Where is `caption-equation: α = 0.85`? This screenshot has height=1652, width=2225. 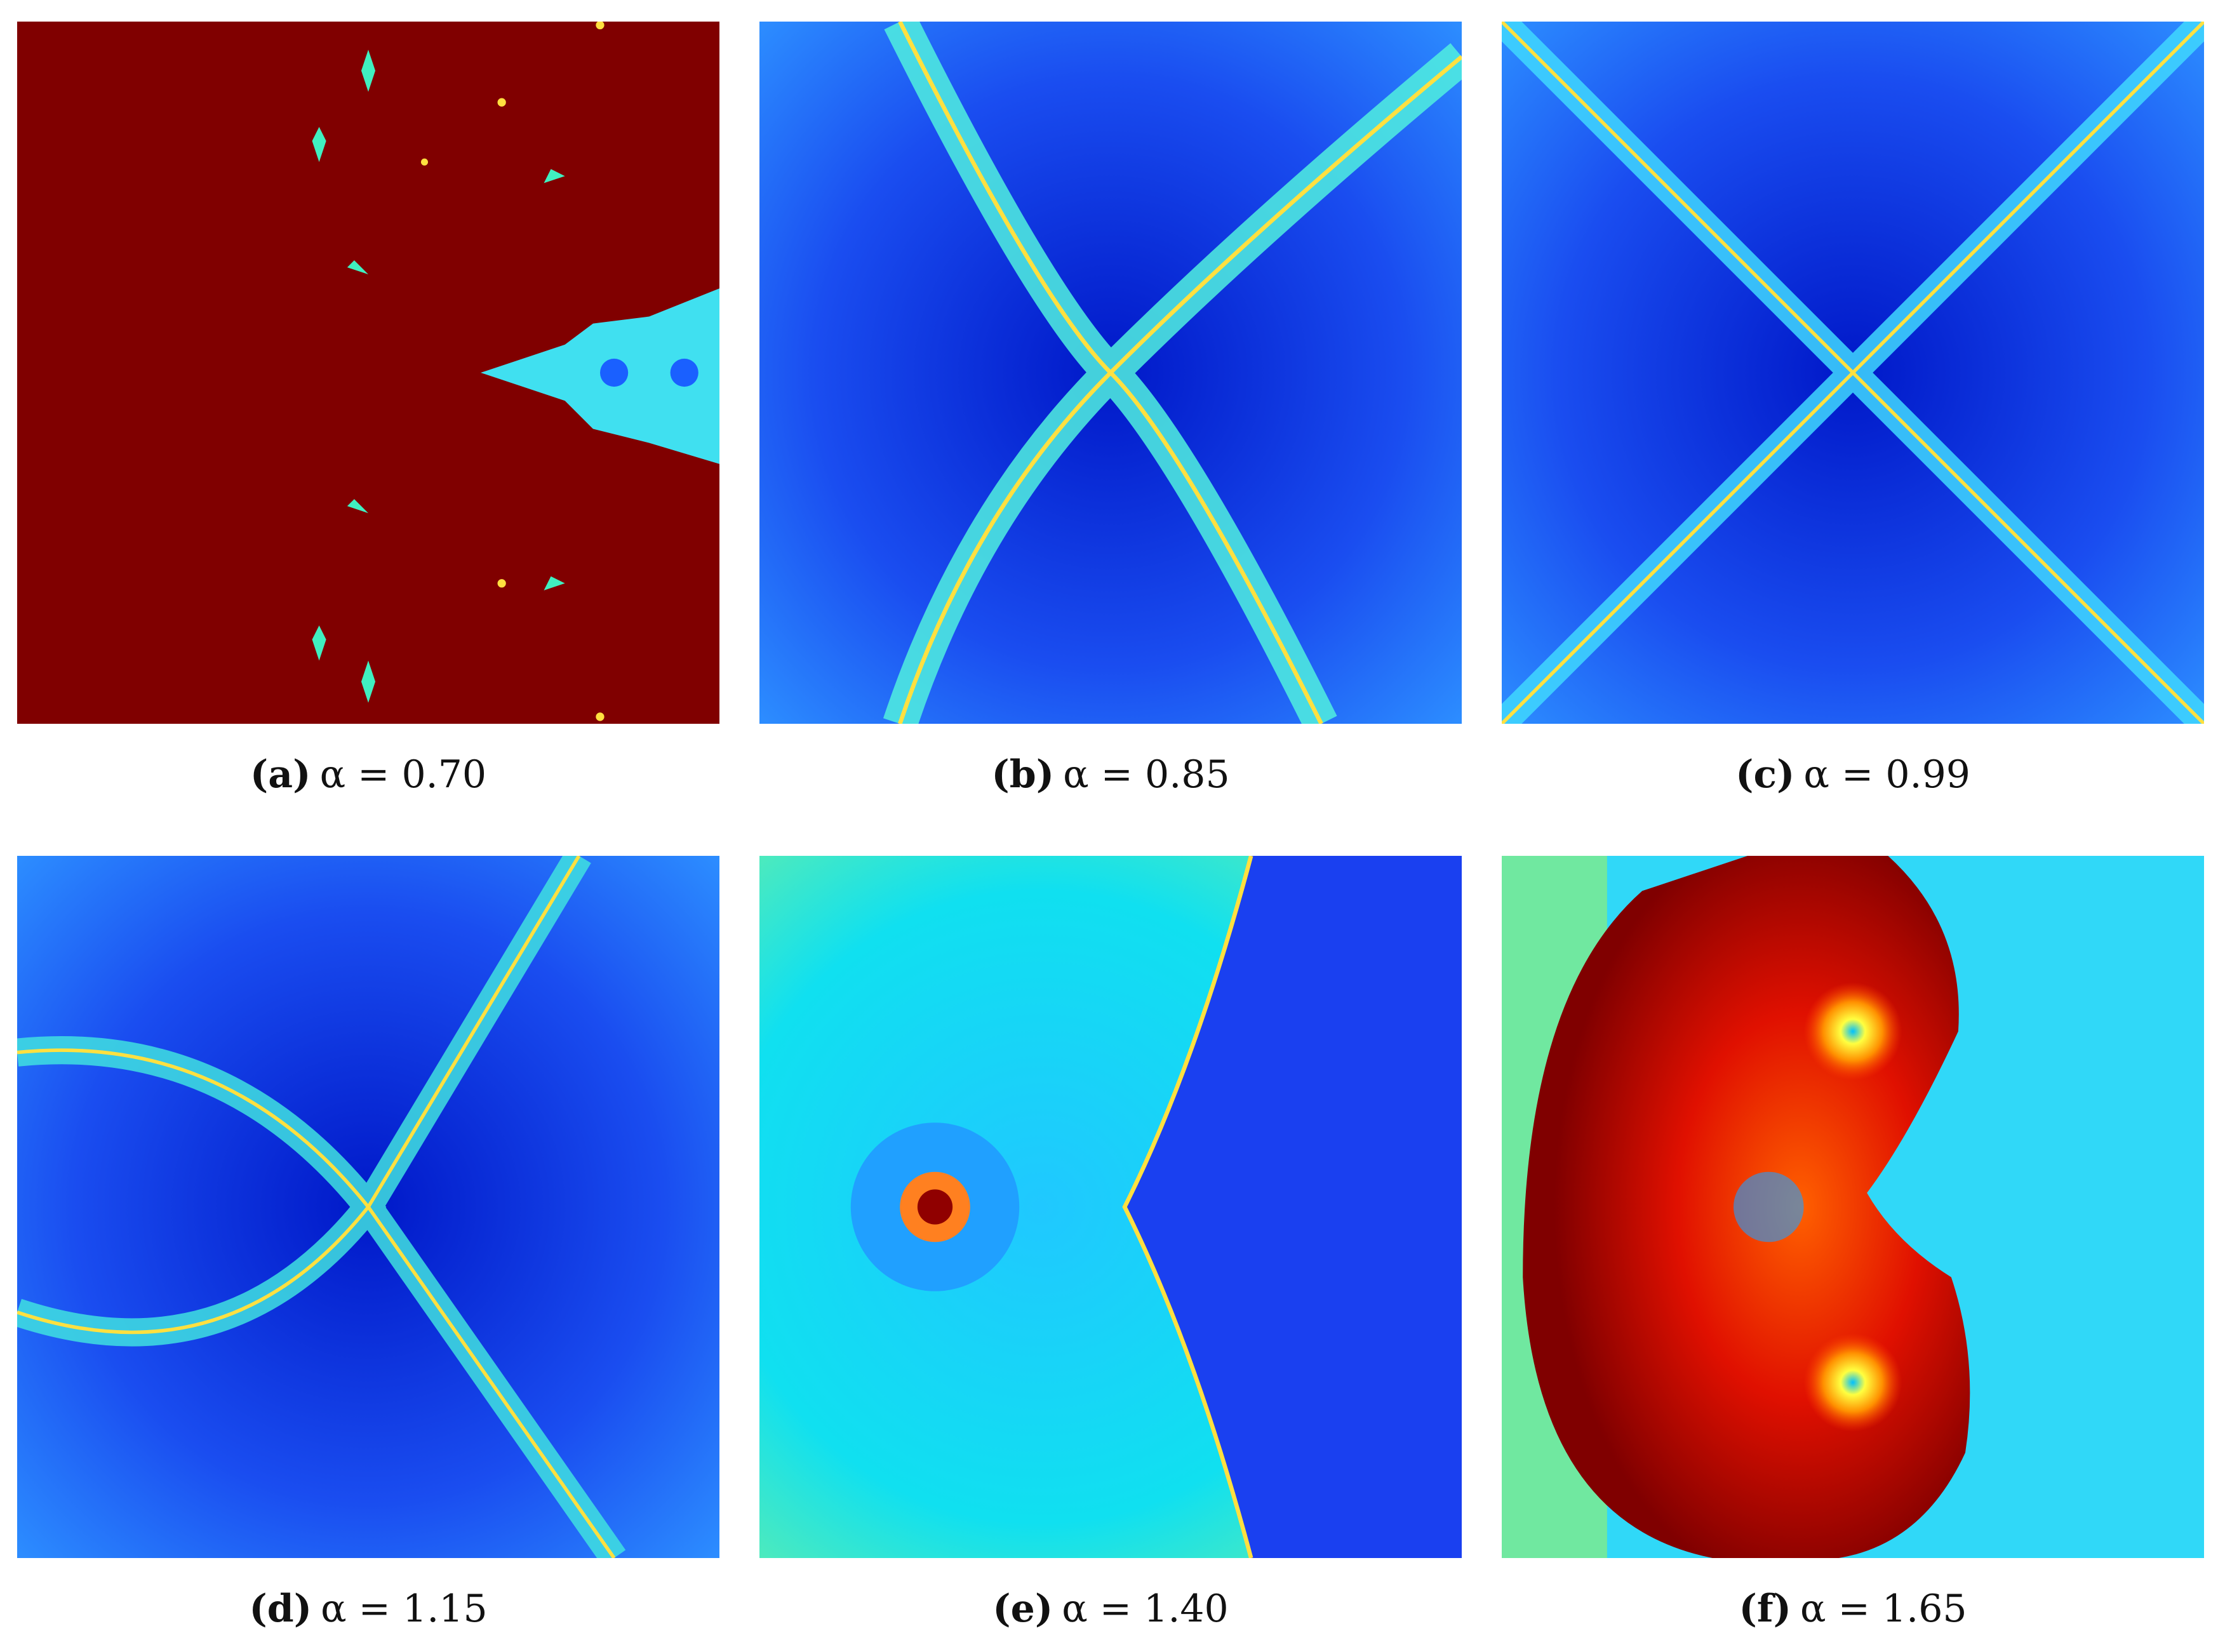 caption-equation: α = 0.85 is located at coordinates (1146, 774).